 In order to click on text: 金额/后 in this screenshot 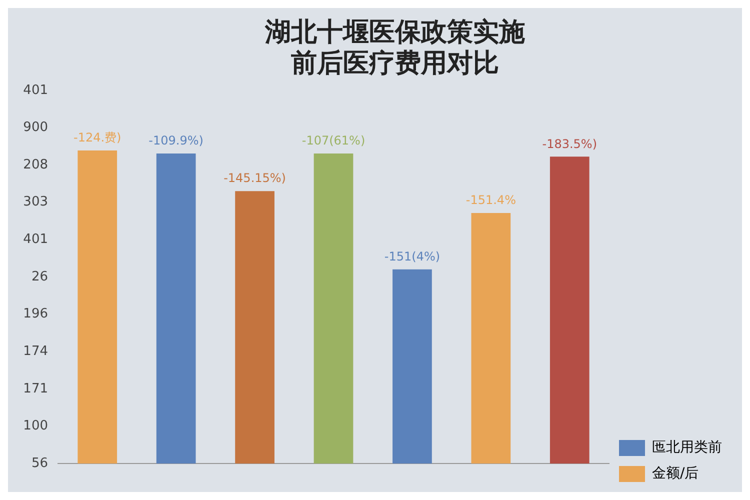, I will do `click(675, 474)`.